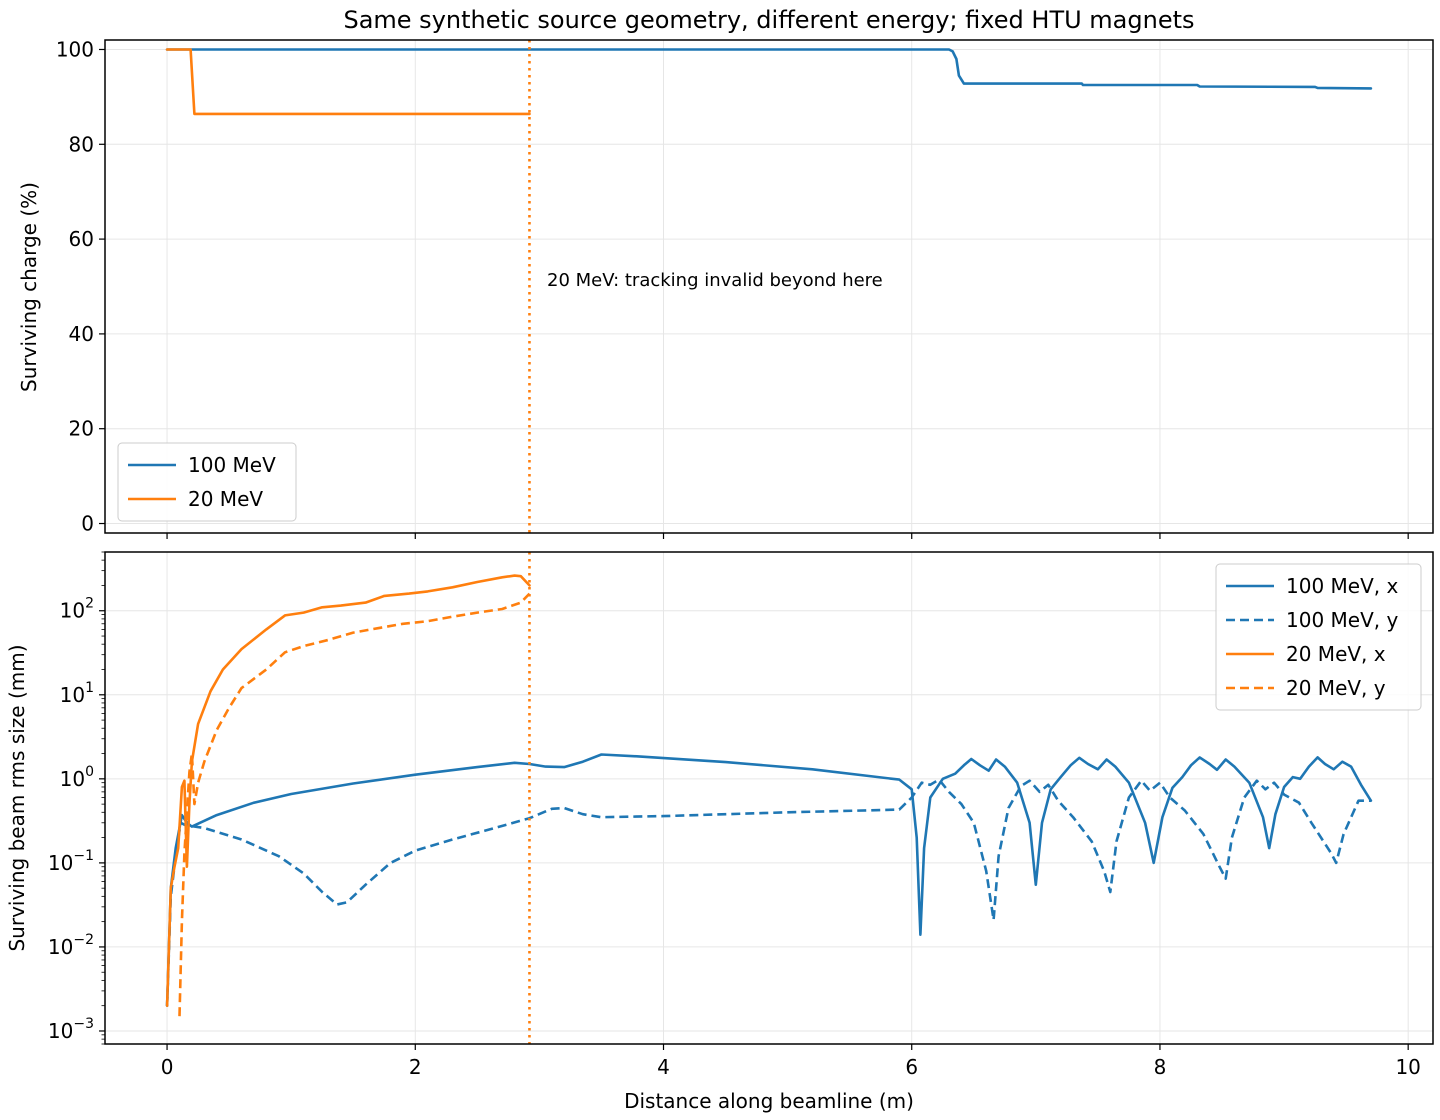 The height and width of the screenshot is (1120, 1440). What do you see at coordinates (81, 334) in the screenshot?
I see `y-tick-label: 40` at bounding box center [81, 334].